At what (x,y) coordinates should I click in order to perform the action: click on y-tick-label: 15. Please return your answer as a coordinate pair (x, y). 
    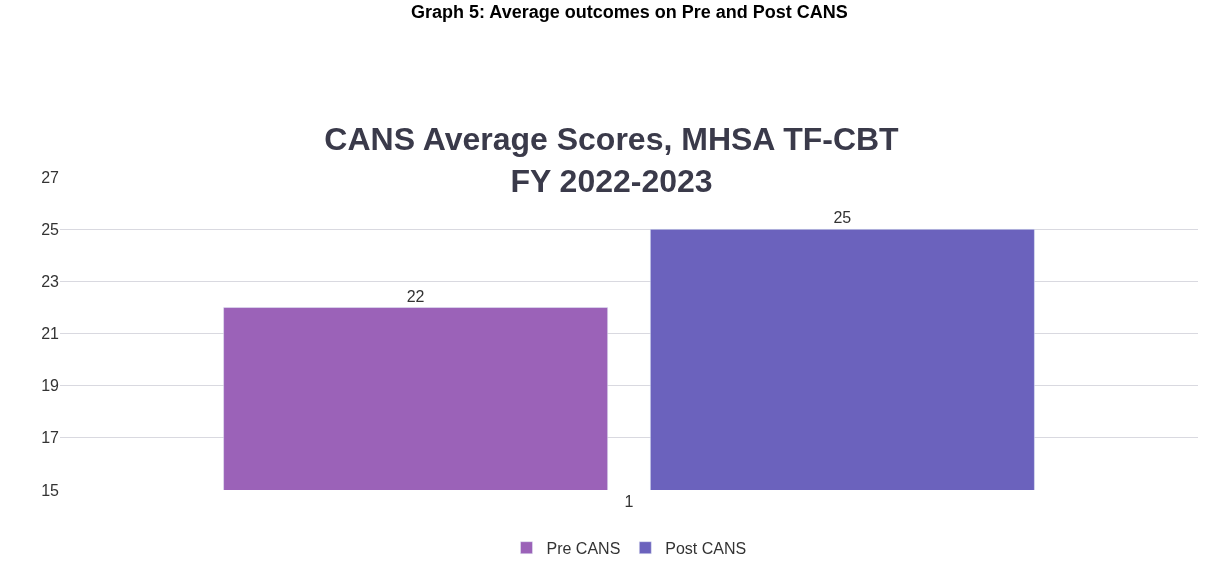
    Looking at the image, I should click on (50, 490).